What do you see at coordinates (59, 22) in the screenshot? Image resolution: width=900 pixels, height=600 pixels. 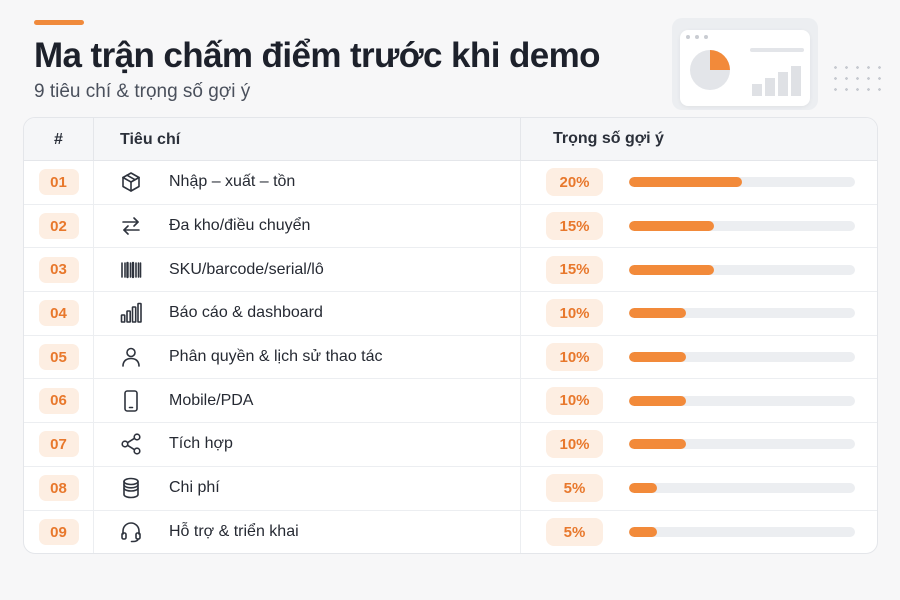 I see `title-accent-line` at bounding box center [59, 22].